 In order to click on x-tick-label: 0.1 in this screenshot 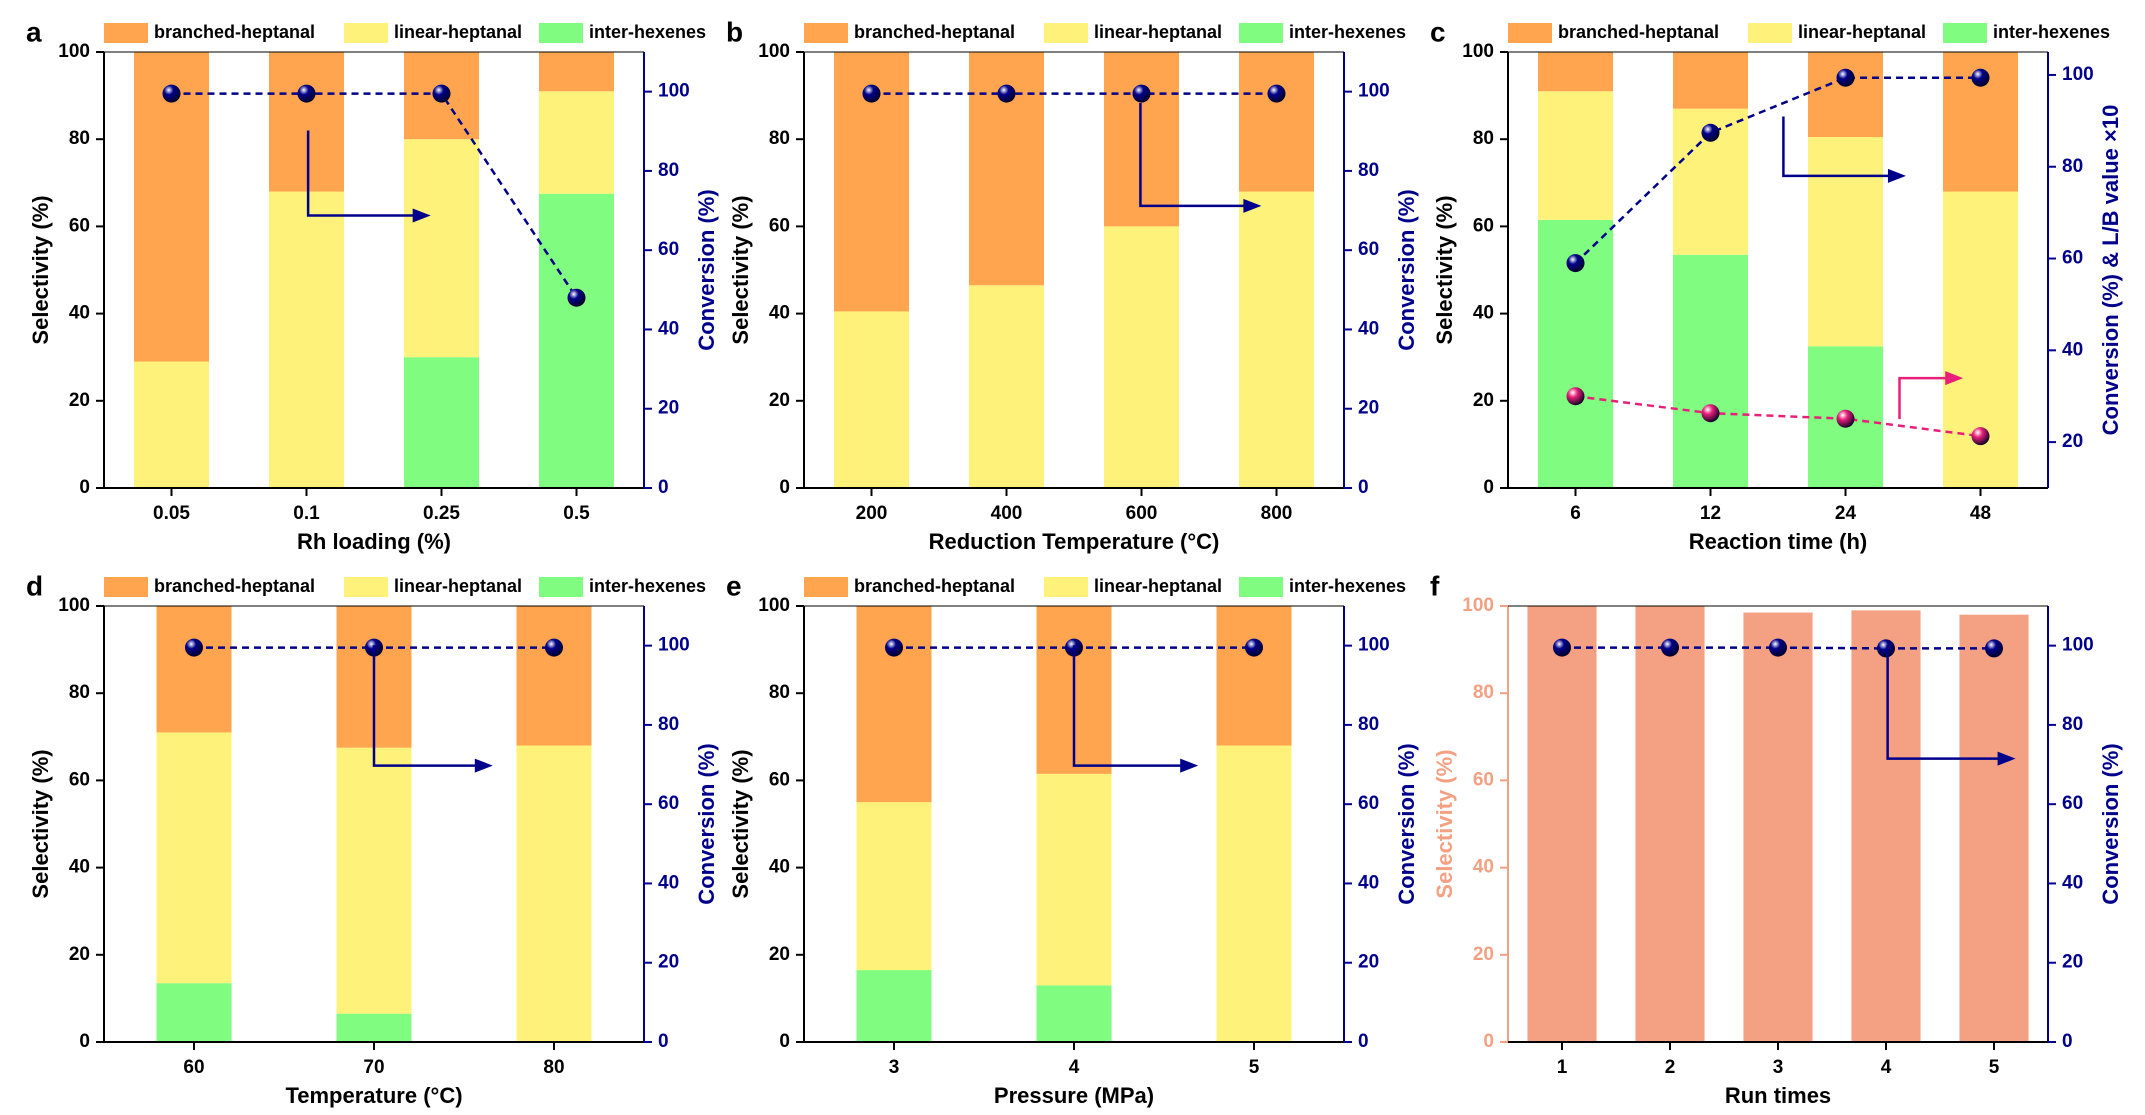, I will do `click(306, 513)`.